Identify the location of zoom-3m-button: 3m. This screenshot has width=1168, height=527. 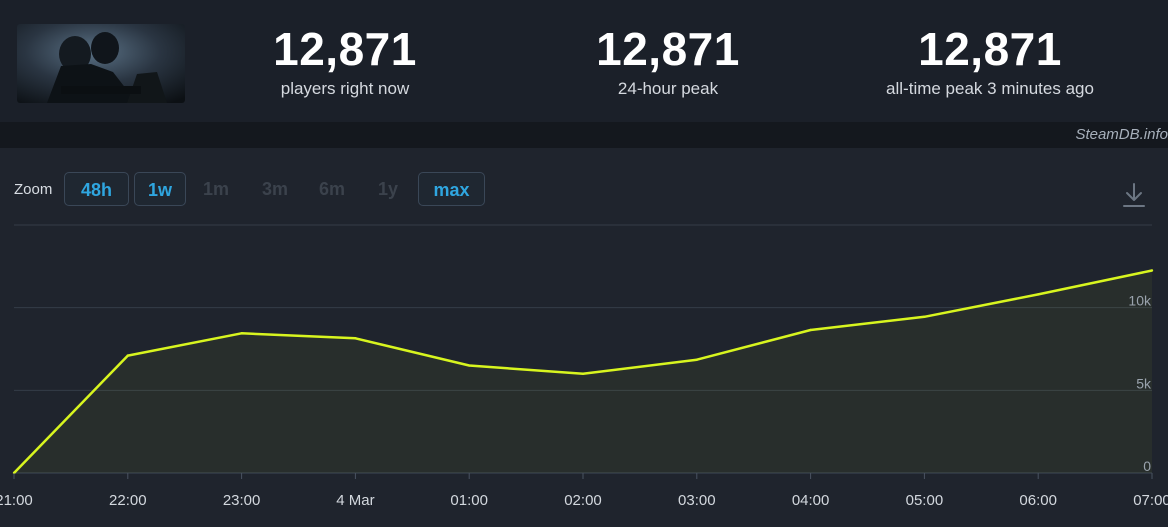
(274, 189).